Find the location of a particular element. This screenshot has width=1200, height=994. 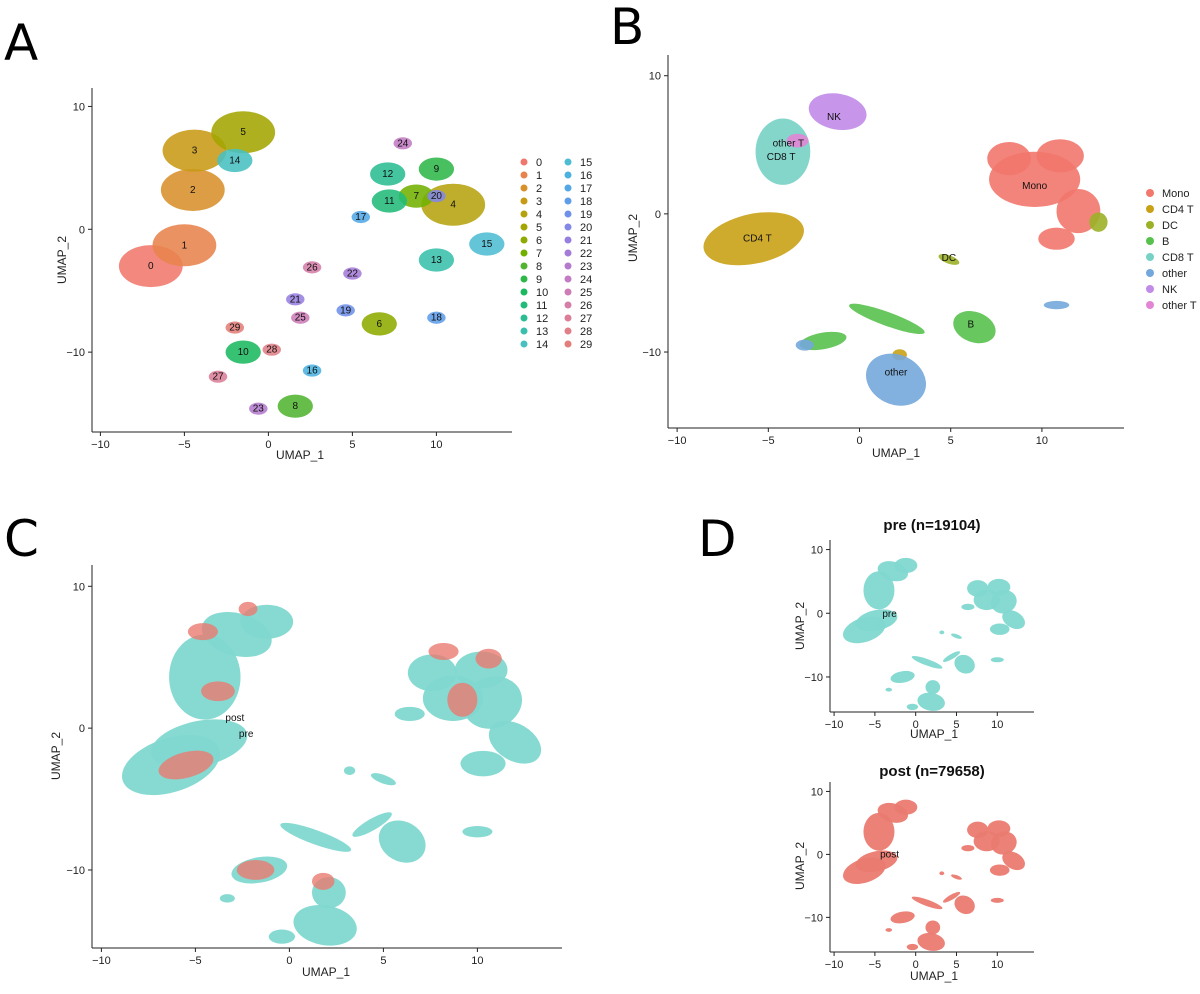

legend-cluster-13-swatch is located at coordinates (524, 331).